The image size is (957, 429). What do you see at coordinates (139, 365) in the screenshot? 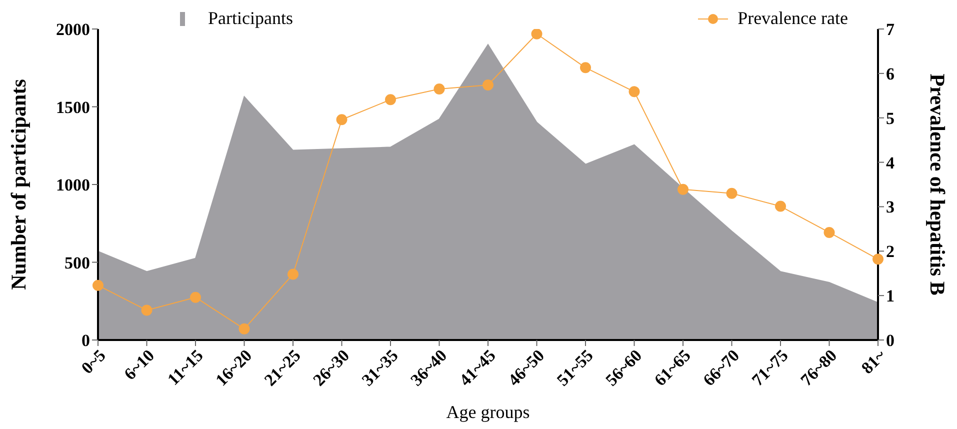
I see `x-tick-label: 6~10` at bounding box center [139, 365].